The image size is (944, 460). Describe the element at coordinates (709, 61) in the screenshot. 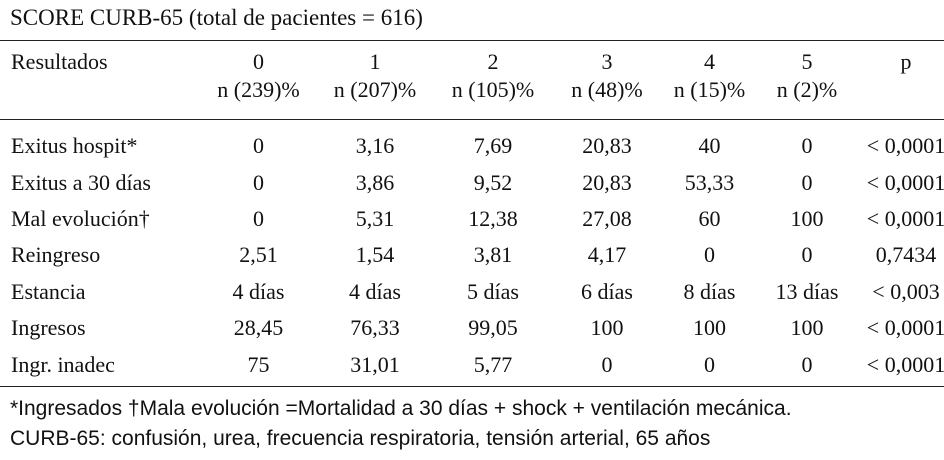

I see `header-score: 4` at that location.